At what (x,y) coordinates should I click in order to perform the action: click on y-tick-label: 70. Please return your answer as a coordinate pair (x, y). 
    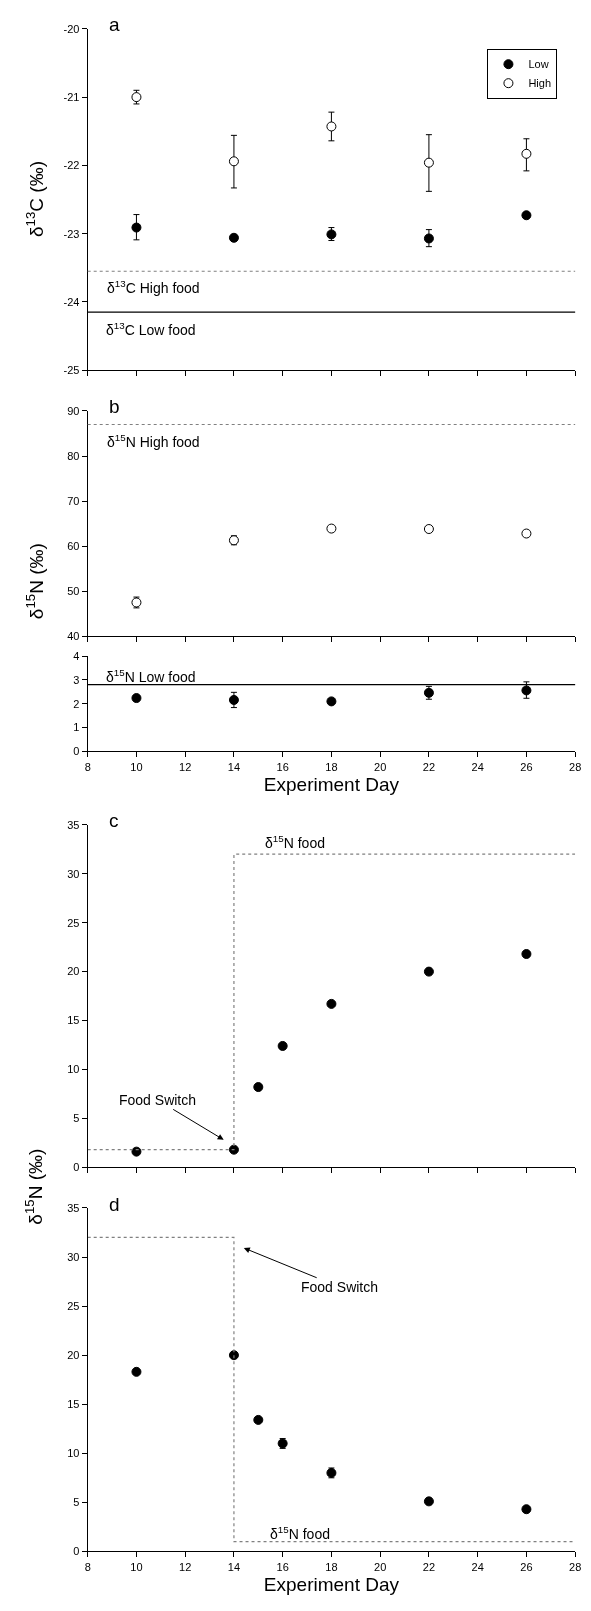
    Looking at the image, I should click on (73, 500).